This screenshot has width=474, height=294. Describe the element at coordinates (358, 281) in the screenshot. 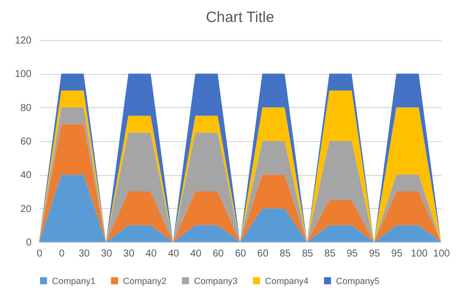

I see `legend-label: Company5` at that location.